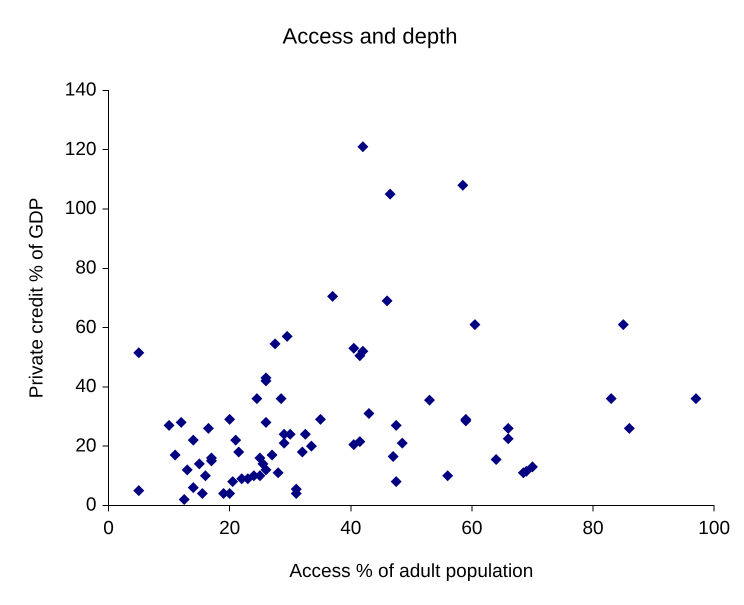 The image size is (744, 605). I want to click on y-tick-label: 60, so click(85, 327).